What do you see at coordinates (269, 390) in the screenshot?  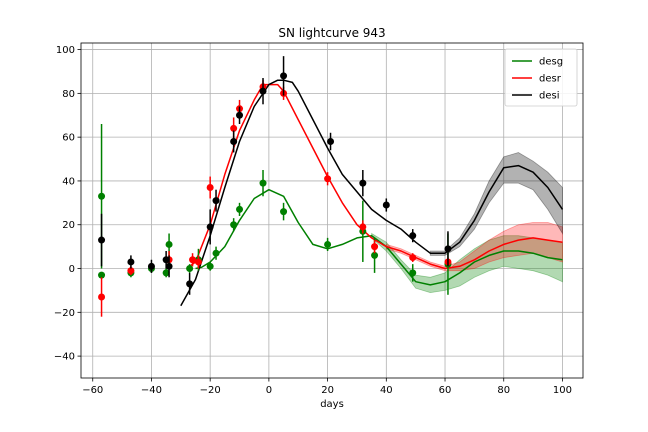 I see `x-tick-label: 0` at bounding box center [269, 390].